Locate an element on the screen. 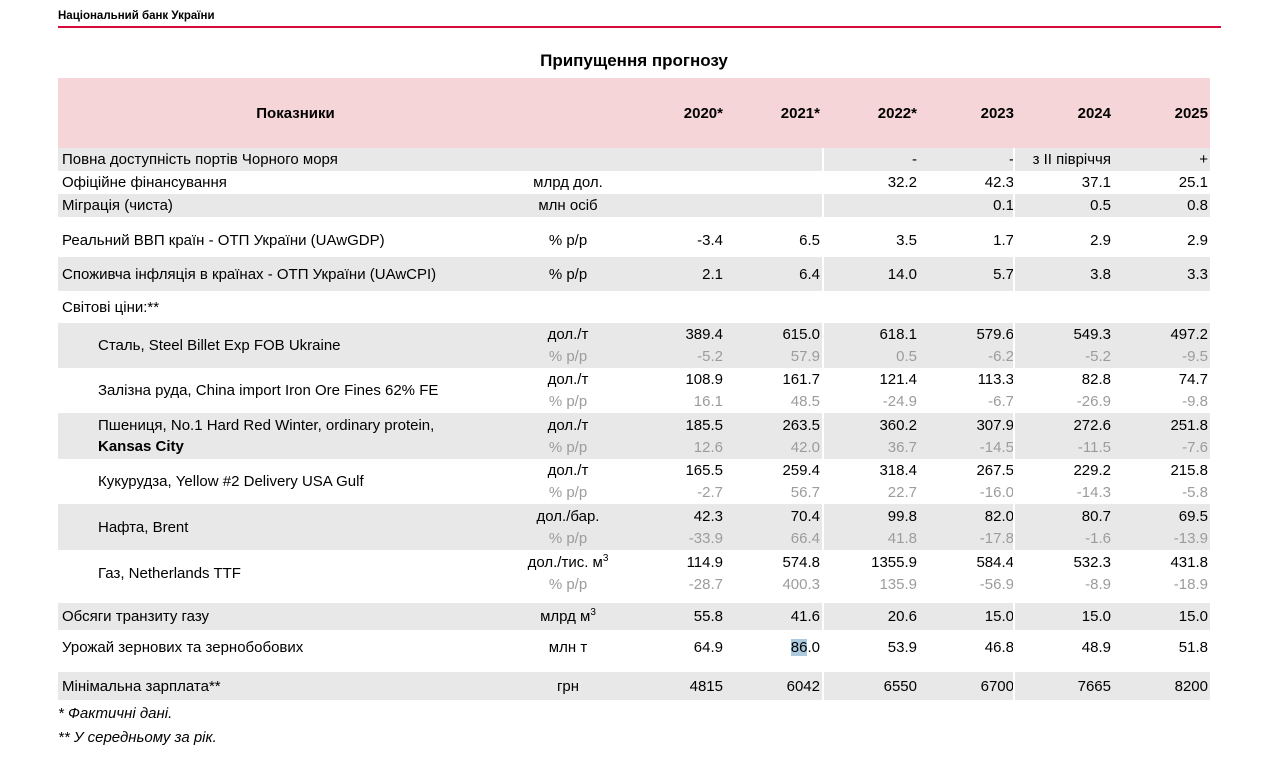 This screenshot has width=1280, height=766. value-cell: 53.9 is located at coordinates (902, 647).